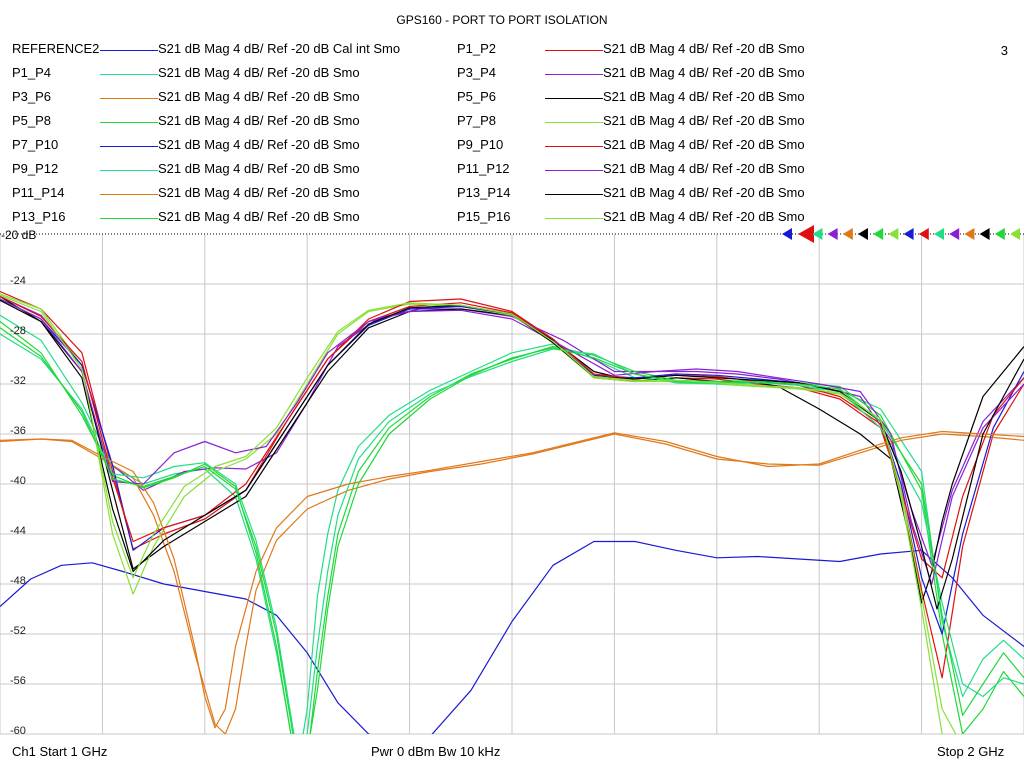 This screenshot has width=1024, height=768. Describe the element at coordinates (18, 331) in the screenshot. I see `y-tick-label: -28` at that location.